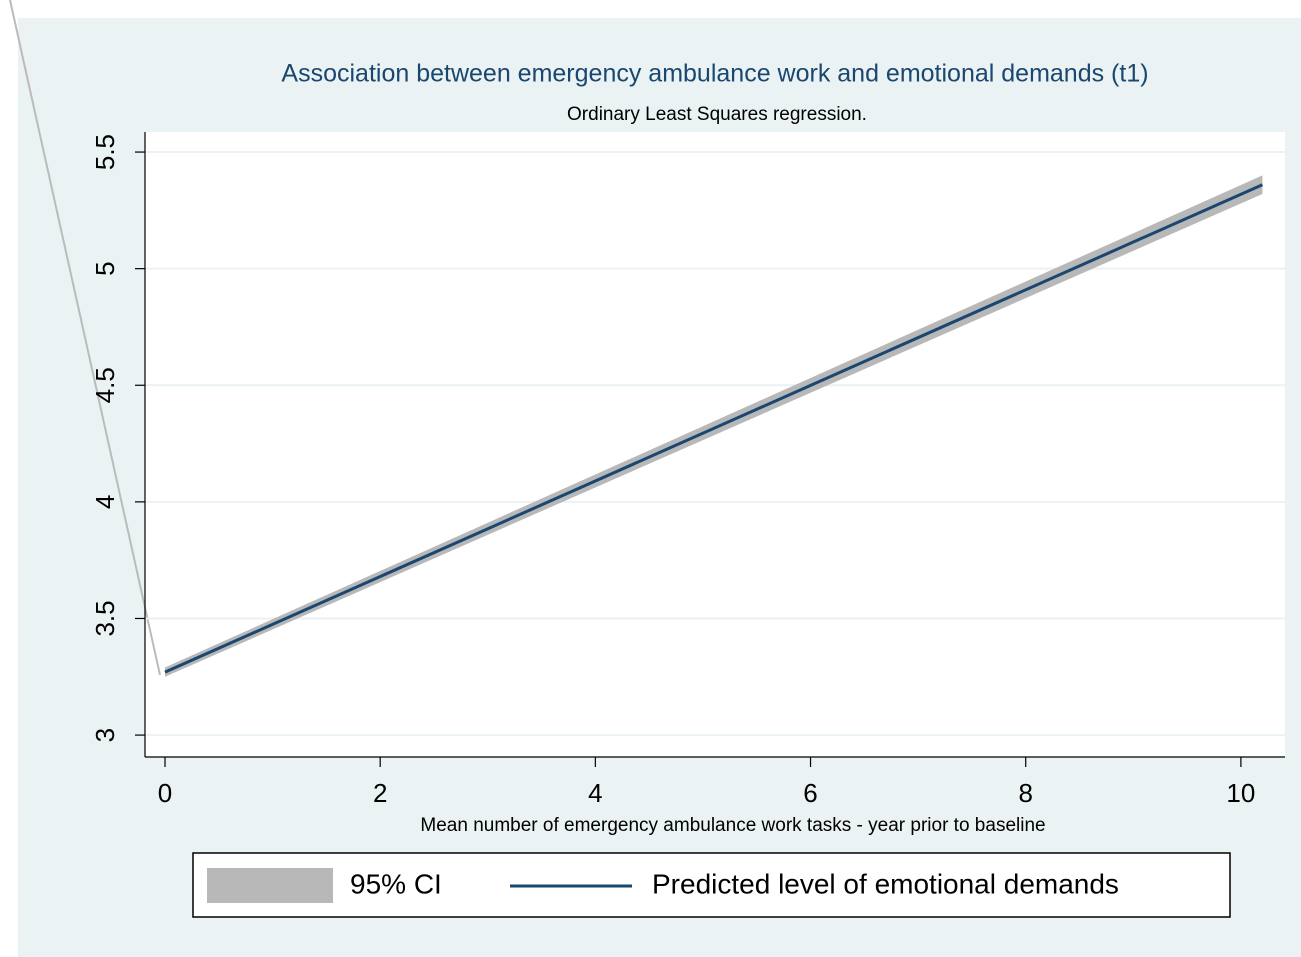 The width and height of the screenshot is (1301, 957). Describe the element at coordinates (105, 385) in the screenshot. I see `y-tick-label: 4.5` at that location.